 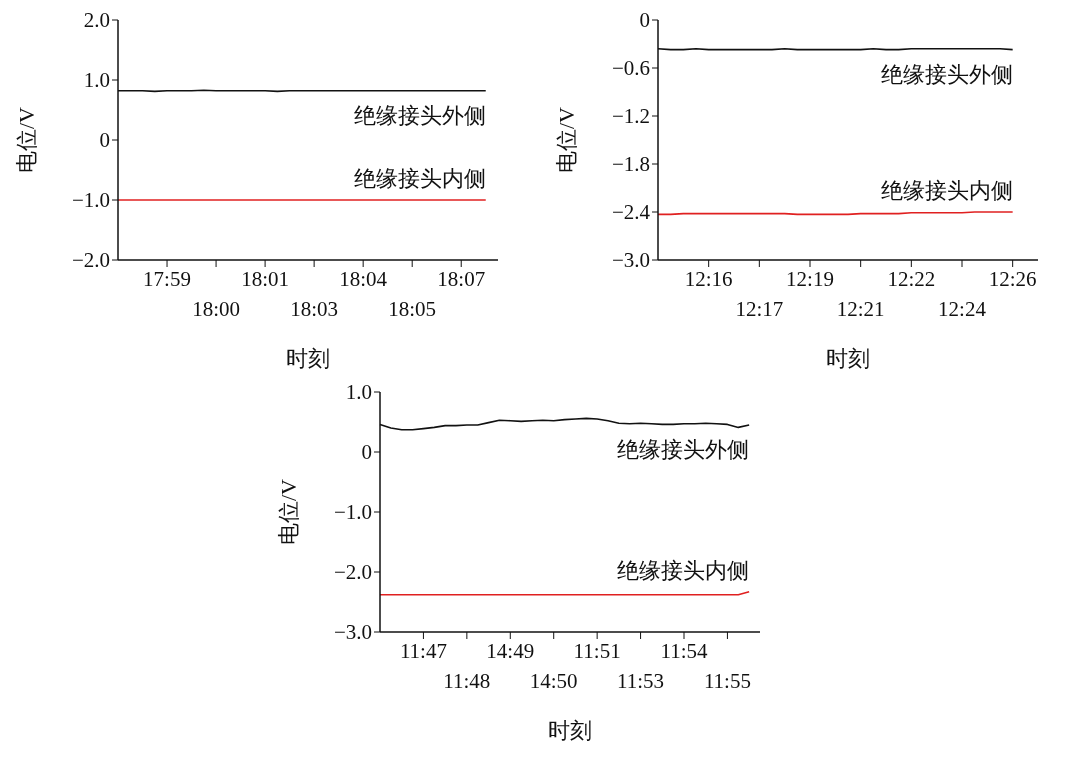 What do you see at coordinates (314, 309) in the screenshot?
I see `x-tick-label: 18:03` at bounding box center [314, 309].